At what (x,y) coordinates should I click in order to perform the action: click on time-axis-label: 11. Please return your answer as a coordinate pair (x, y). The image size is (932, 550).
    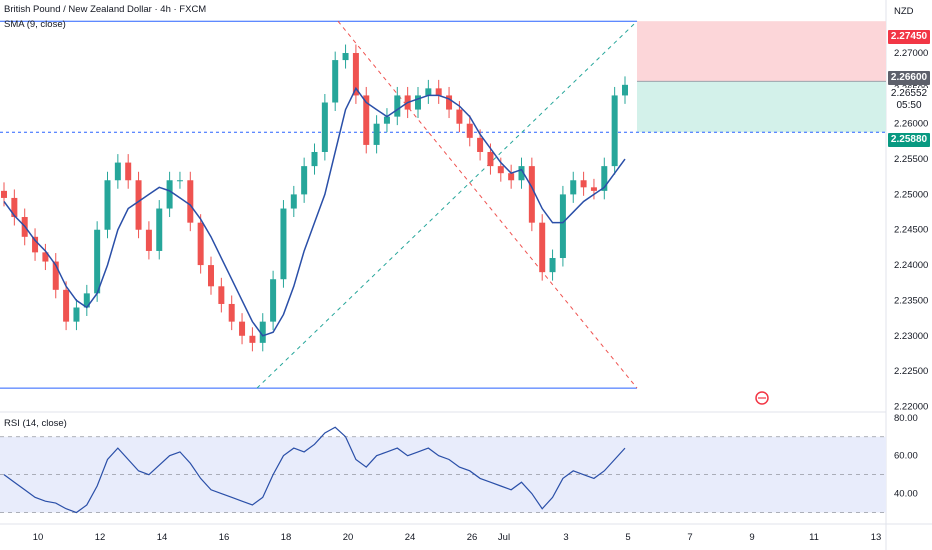
    Looking at the image, I should click on (814, 537).